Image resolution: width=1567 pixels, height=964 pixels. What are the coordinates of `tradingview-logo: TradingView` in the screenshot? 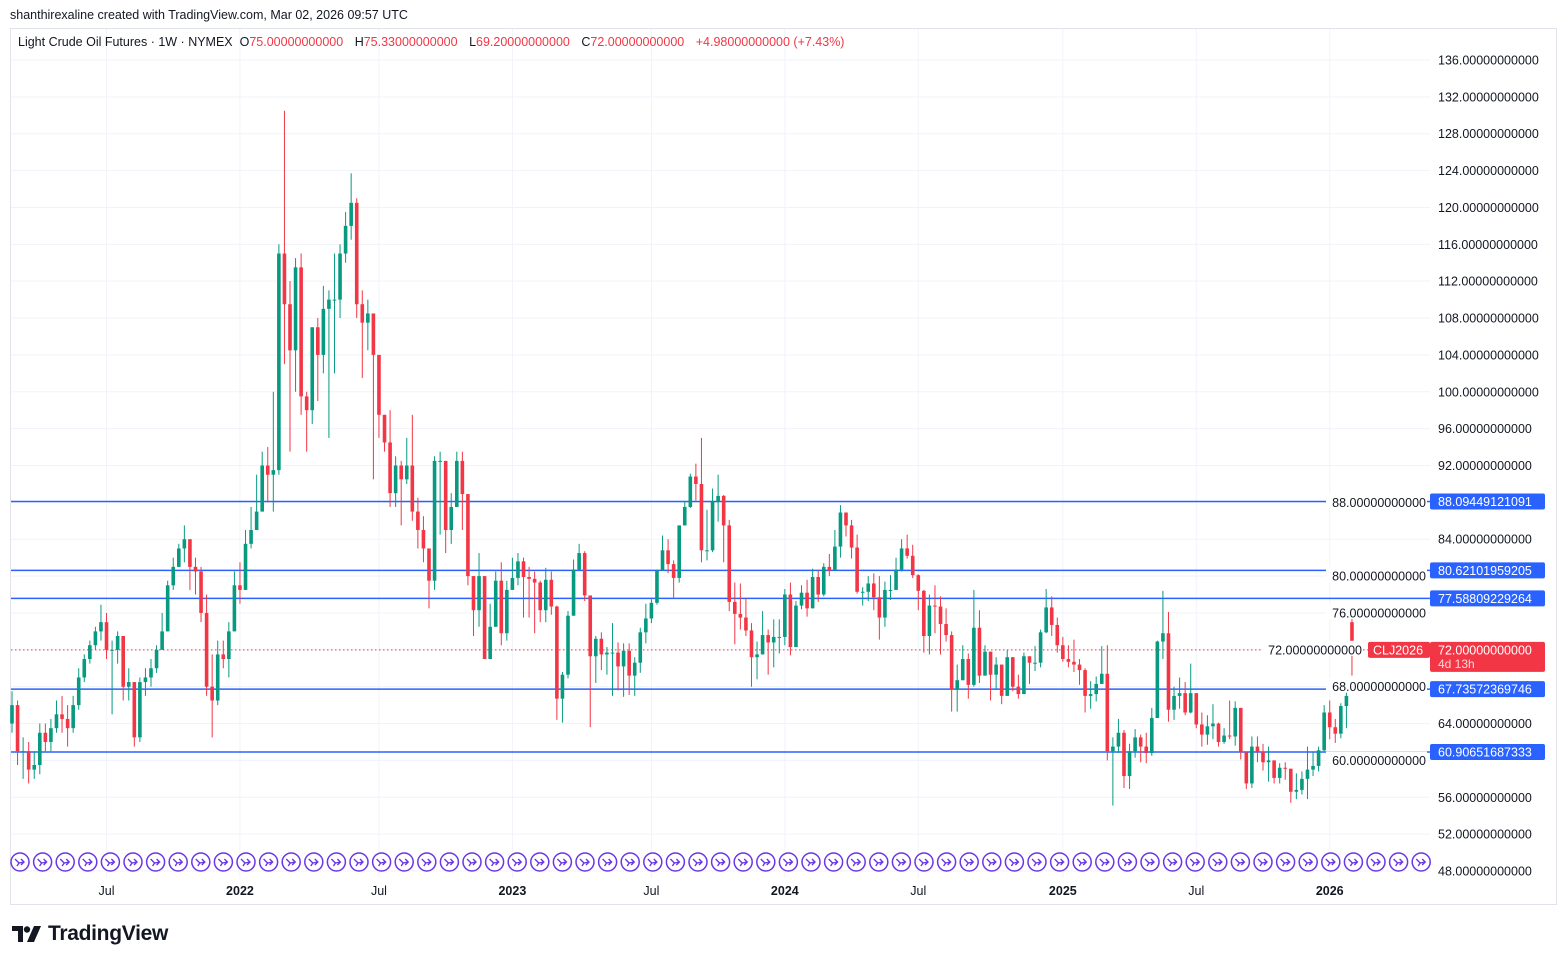 It's located at (90, 934).